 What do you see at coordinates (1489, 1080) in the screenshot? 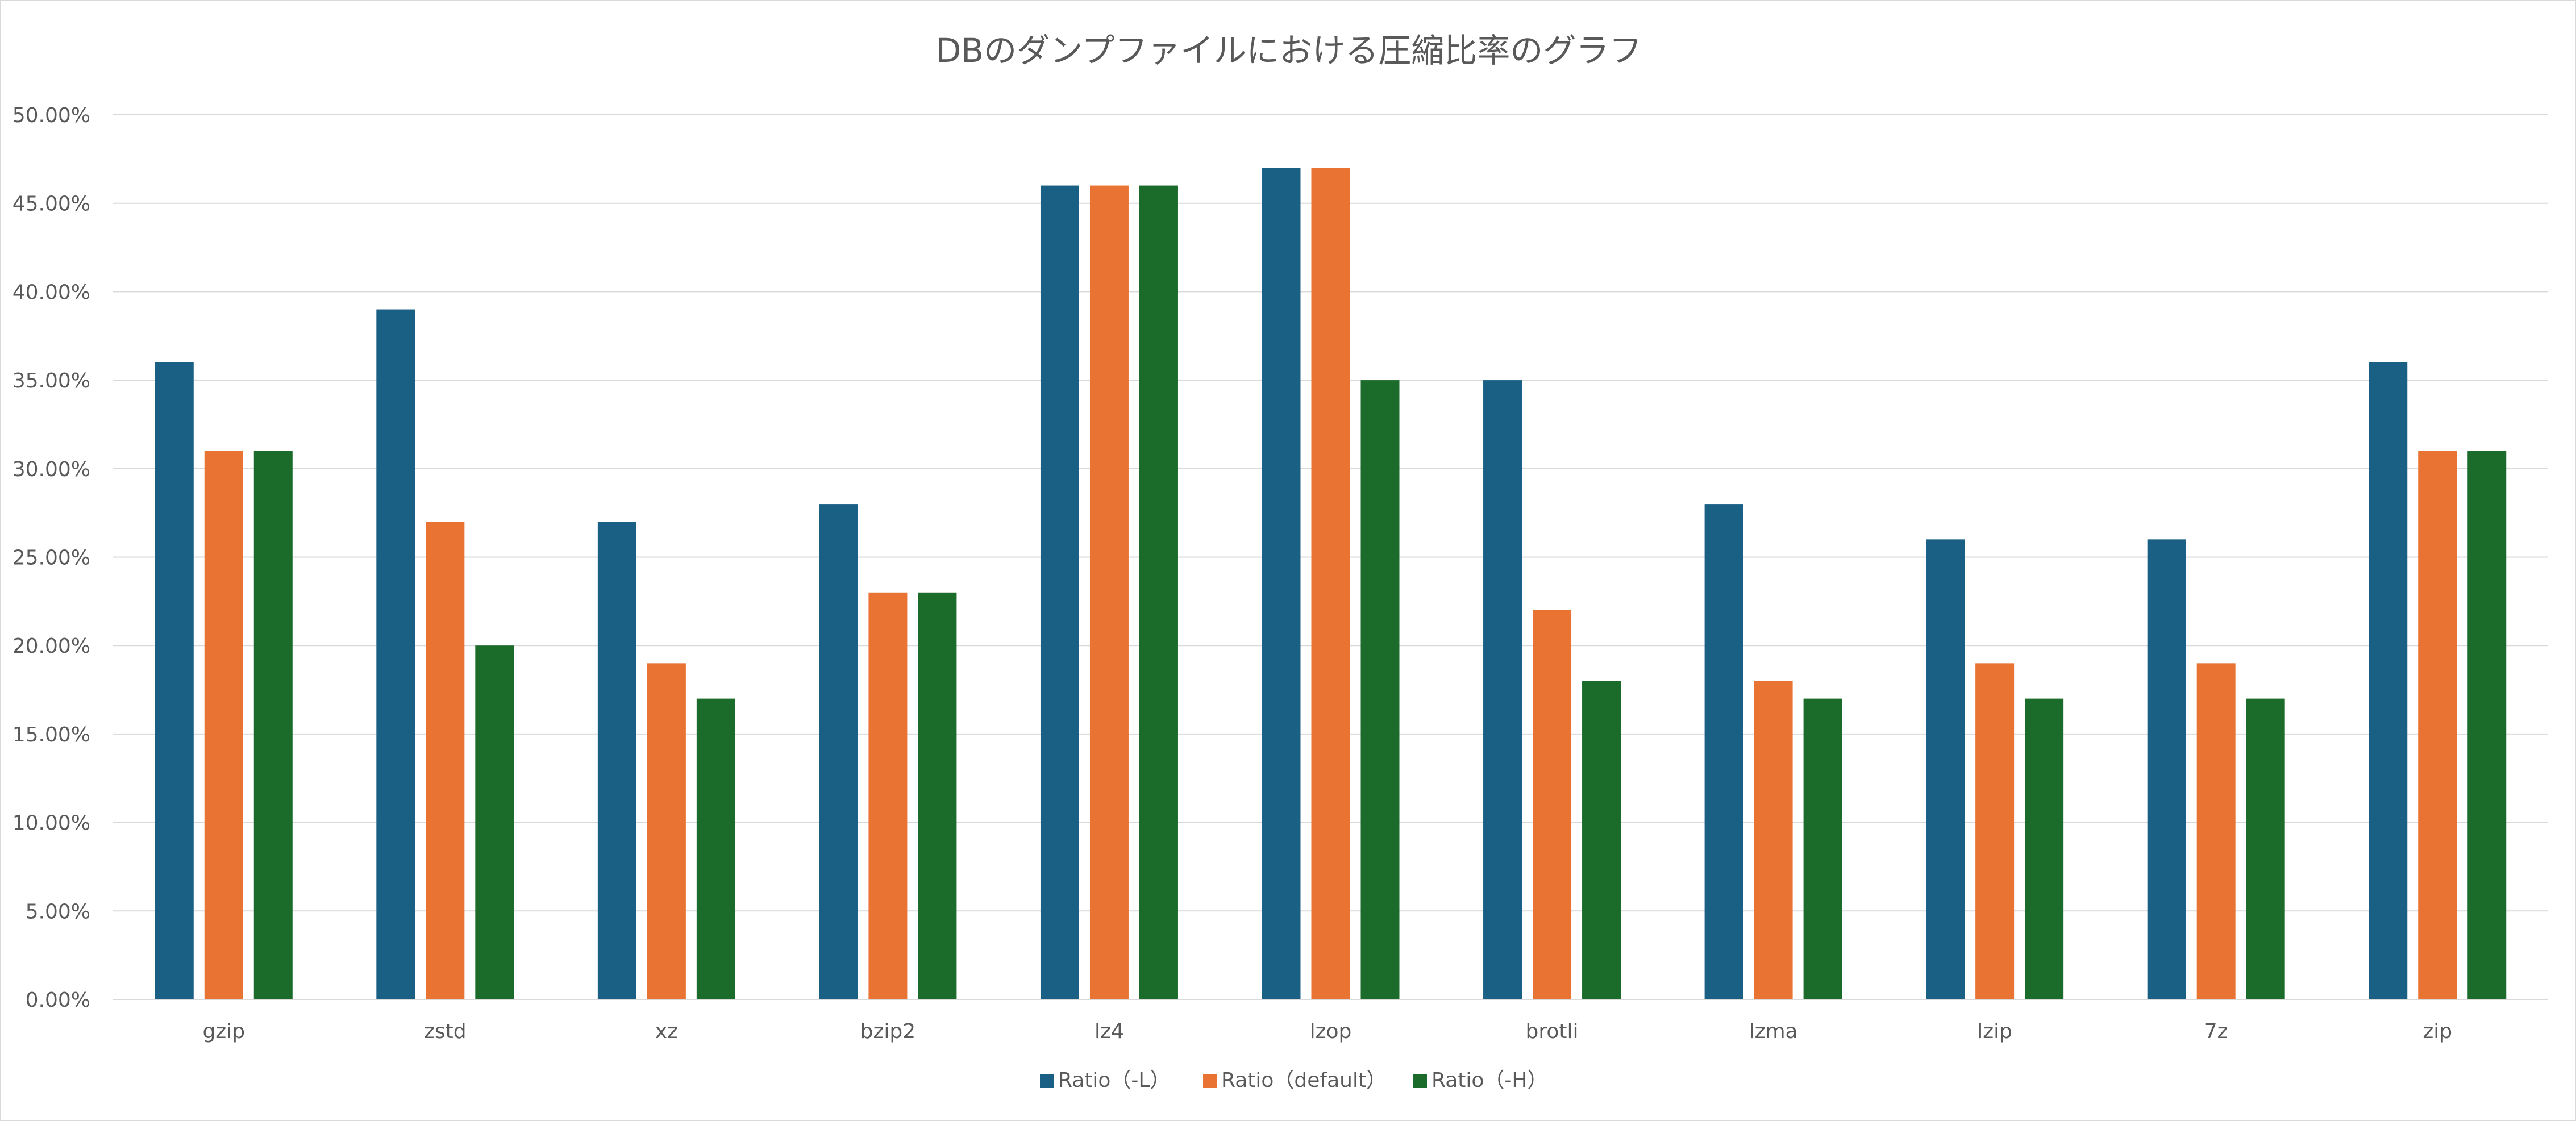
I see `legend-label: Ratio（-H）` at bounding box center [1489, 1080].